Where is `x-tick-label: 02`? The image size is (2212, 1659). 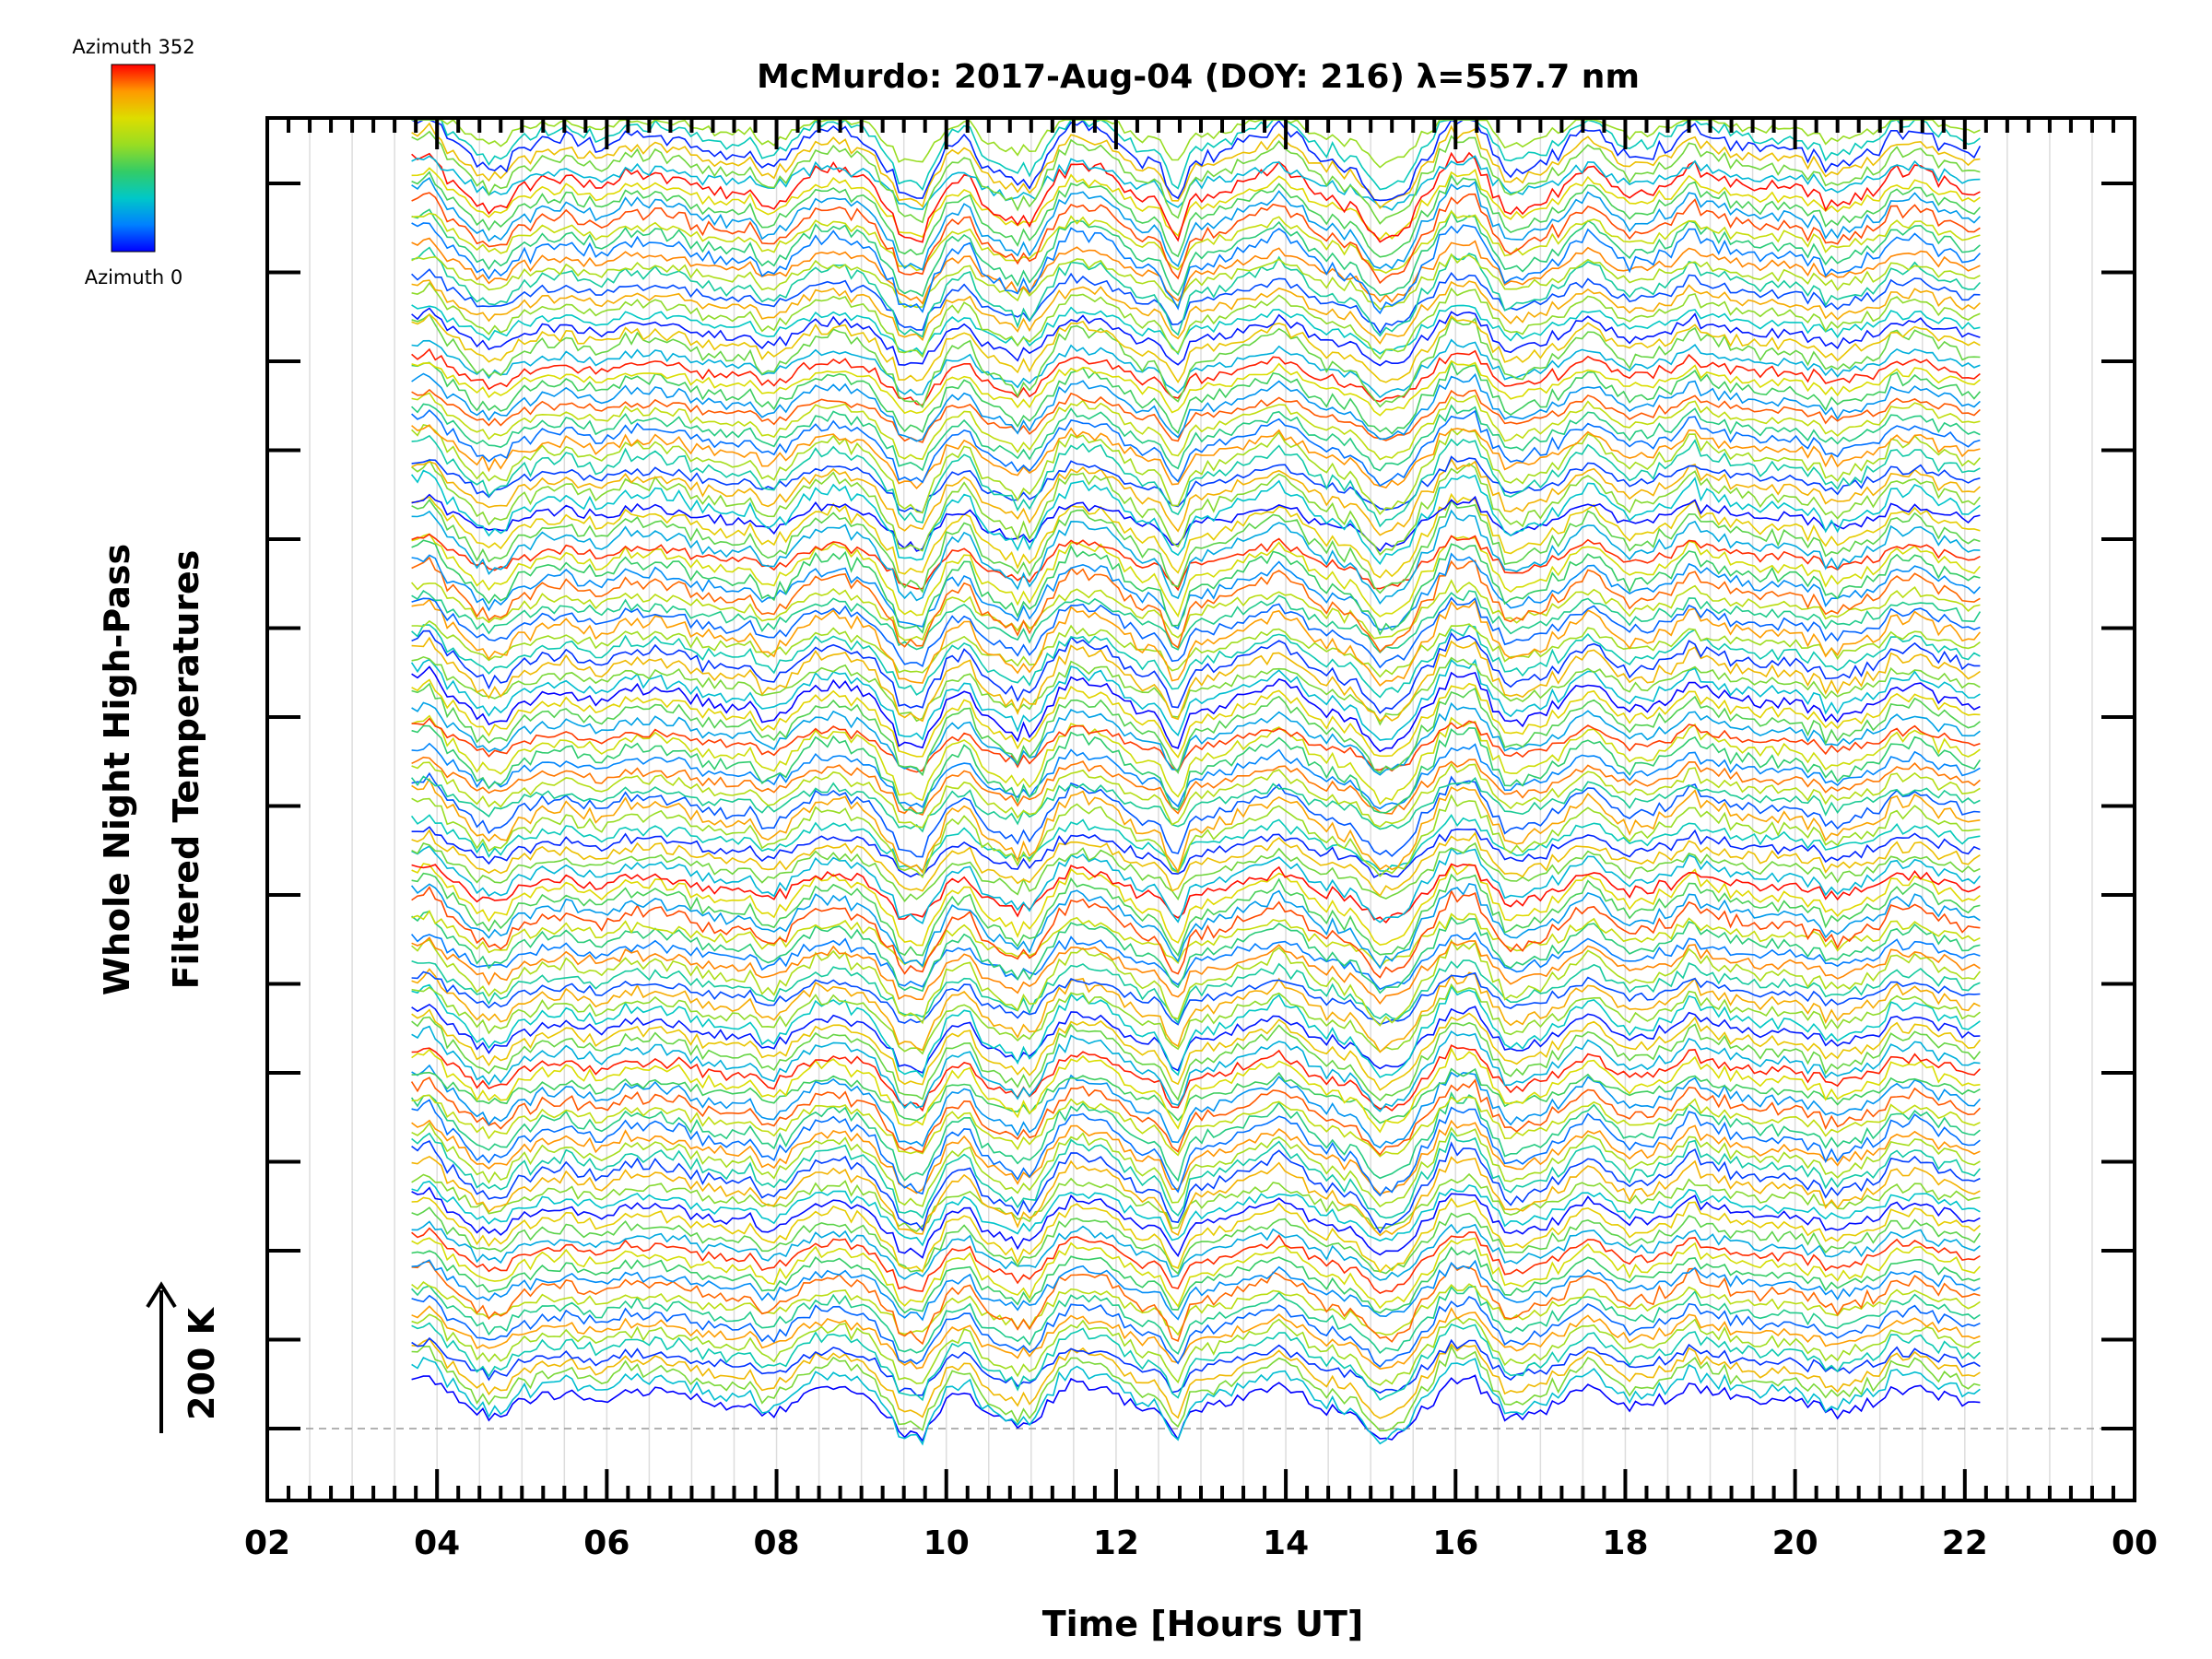
x-tick-label: 02 is located at coordinates (267, 1543).